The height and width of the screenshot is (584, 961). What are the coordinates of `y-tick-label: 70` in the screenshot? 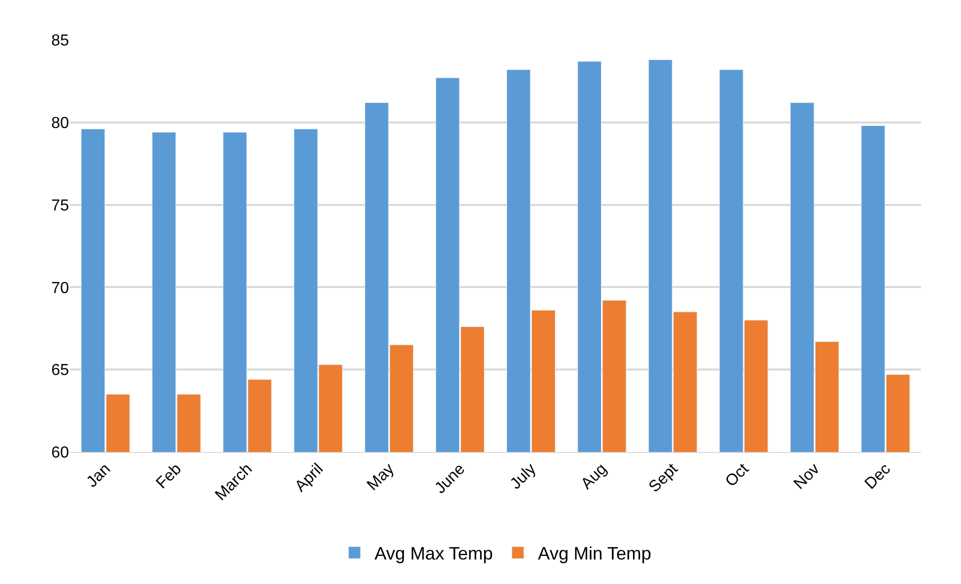 It's located at (60, 288).